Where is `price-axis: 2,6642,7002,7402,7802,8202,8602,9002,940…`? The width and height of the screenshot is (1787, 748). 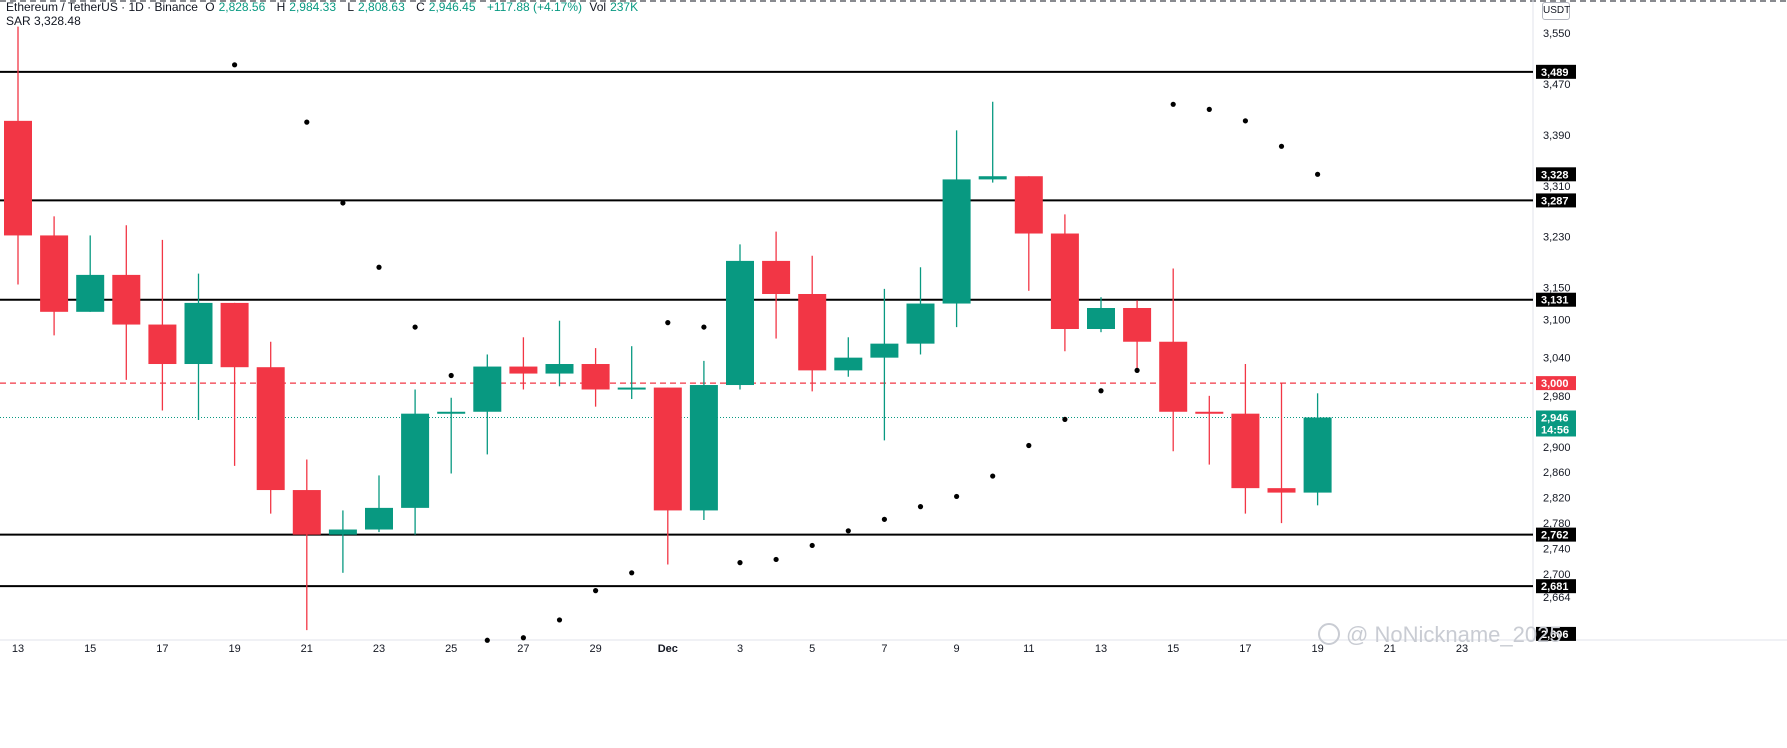 price-axis: 2,6642,7002,7402,7802,8202,8602,9002,940… is located at coordinates (1557, 316).